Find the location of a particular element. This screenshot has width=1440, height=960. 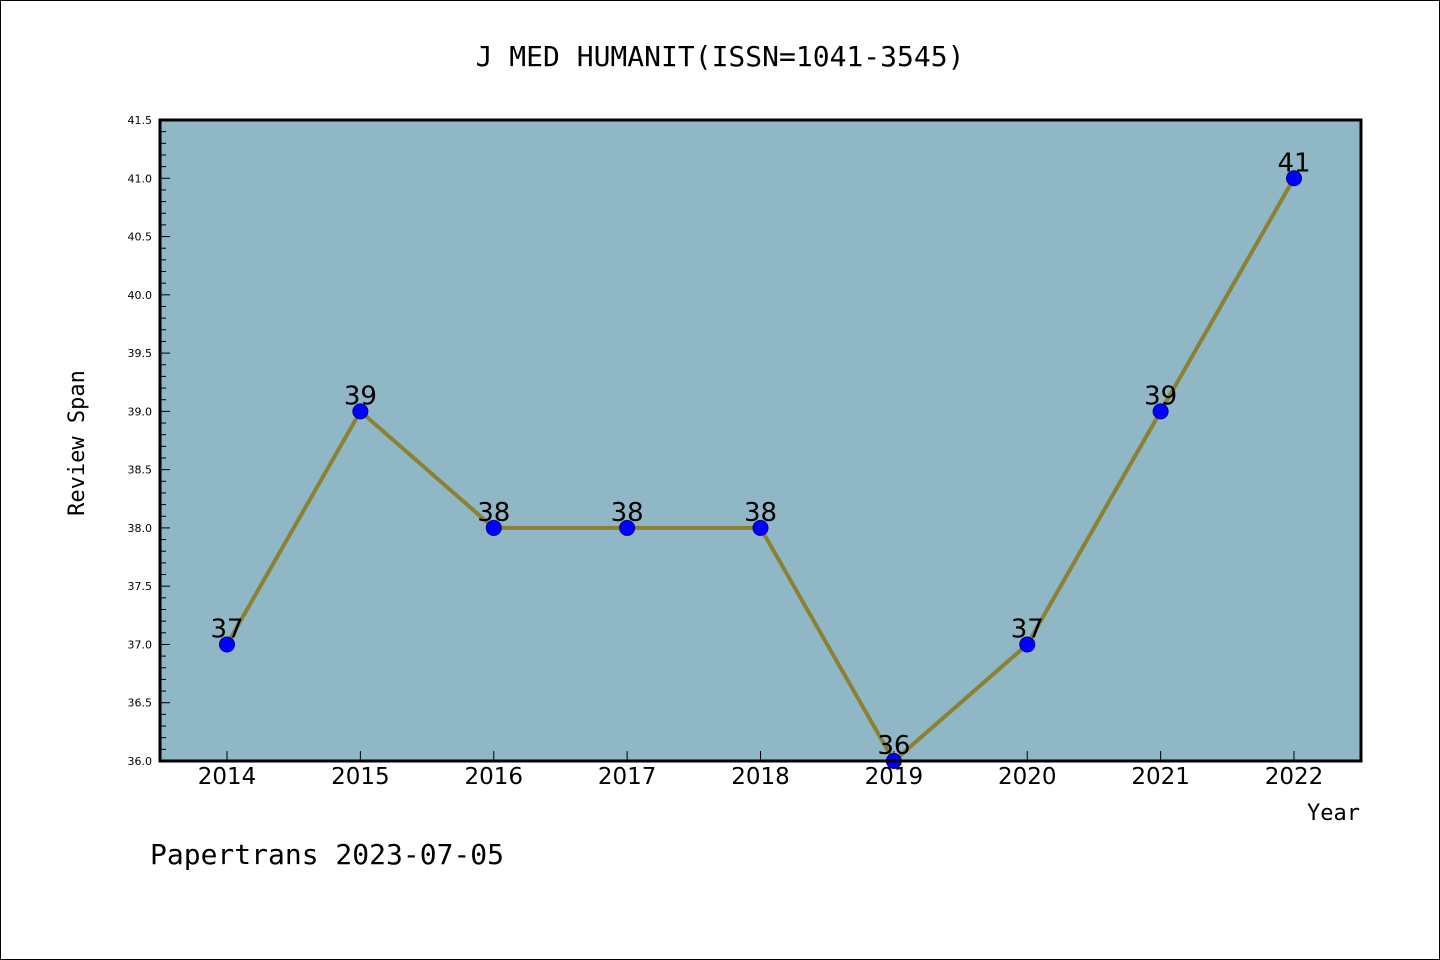

y-tick-label: 38.0 is located at coordinates (140, 528).